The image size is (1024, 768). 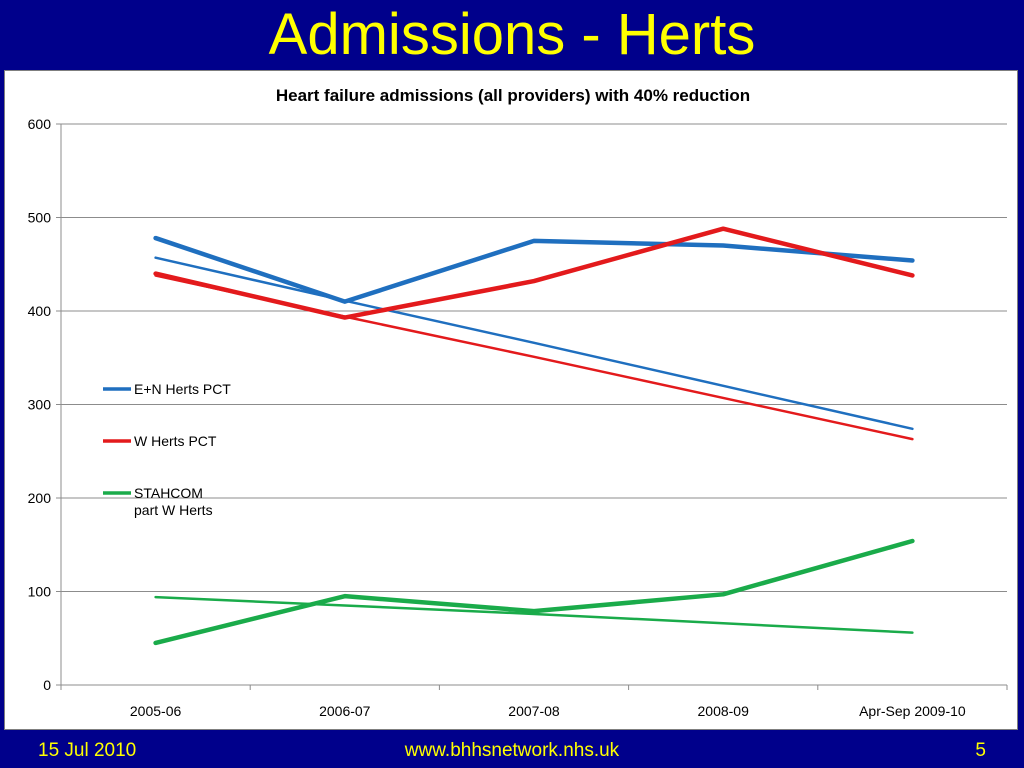 I want to click on slide-title: Admissions - Herts, so click(x=512, y=34).